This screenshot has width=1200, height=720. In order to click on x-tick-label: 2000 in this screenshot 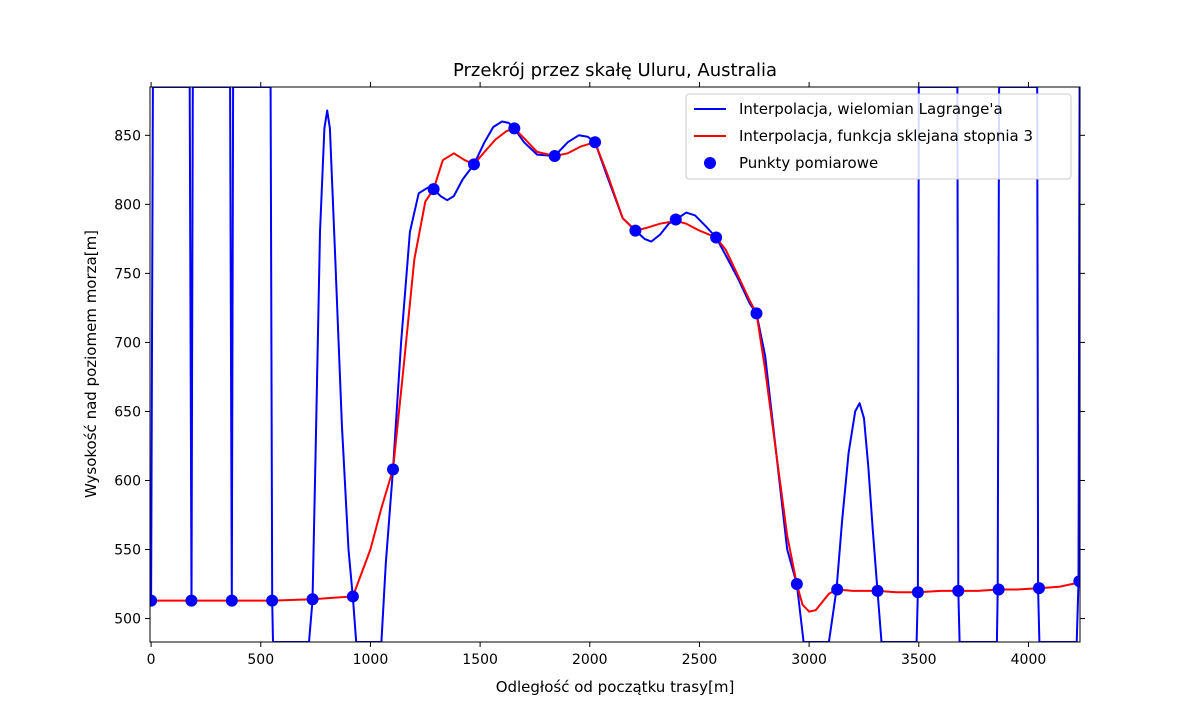, I will do `click(590, 660)`.